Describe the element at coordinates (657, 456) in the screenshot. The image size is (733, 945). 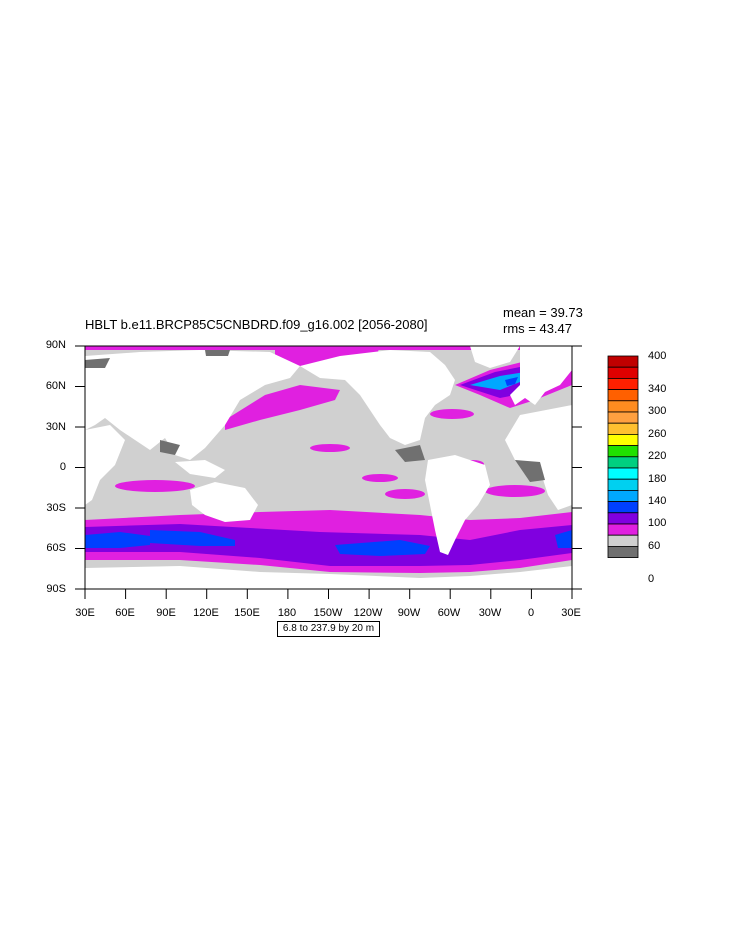
I see `colorbar-label: 220` at that location.